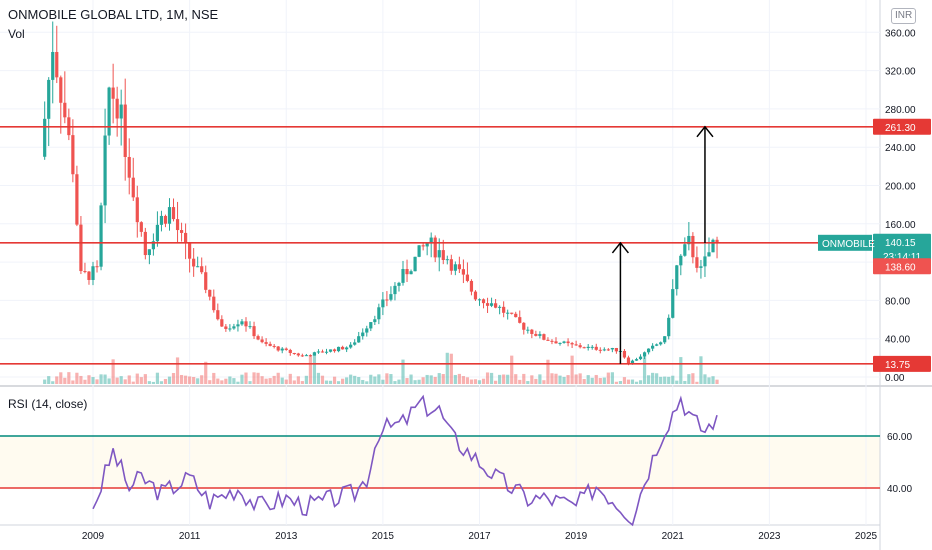 Image resolution: width=932 pixels, height=550 pixels. What do you see at coordinates (673, 536) in the screenshot?
I see `x-tick-label: 2021` at bounding box center [673, 536].